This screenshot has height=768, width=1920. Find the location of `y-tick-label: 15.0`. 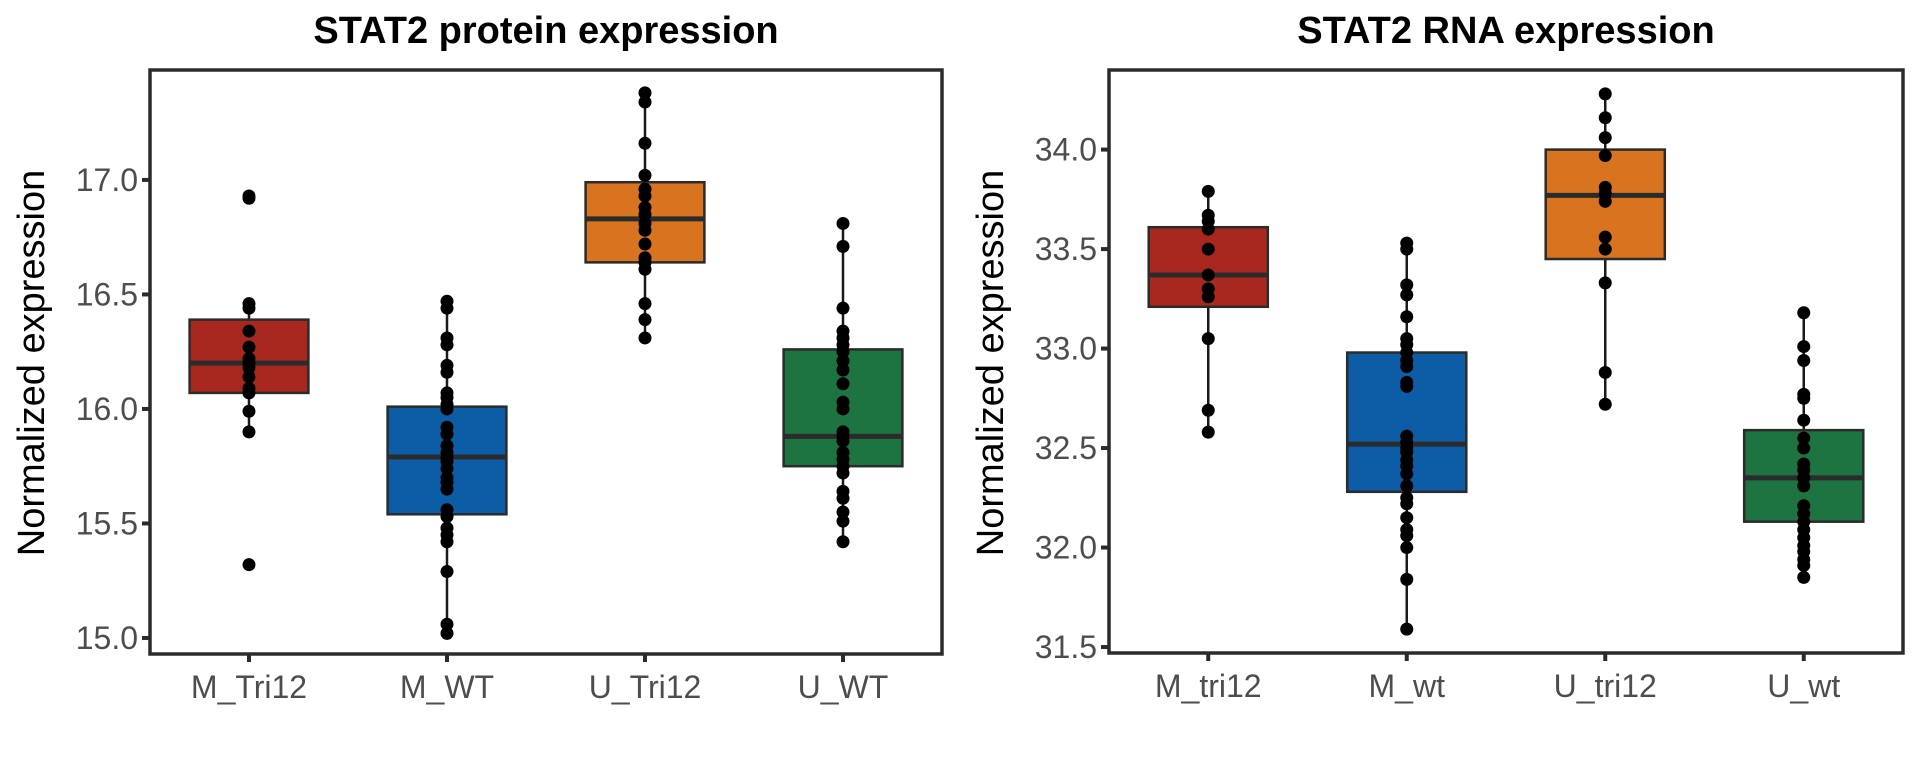

y-tick-label: 15.0 is located at coordinates (107, 638).